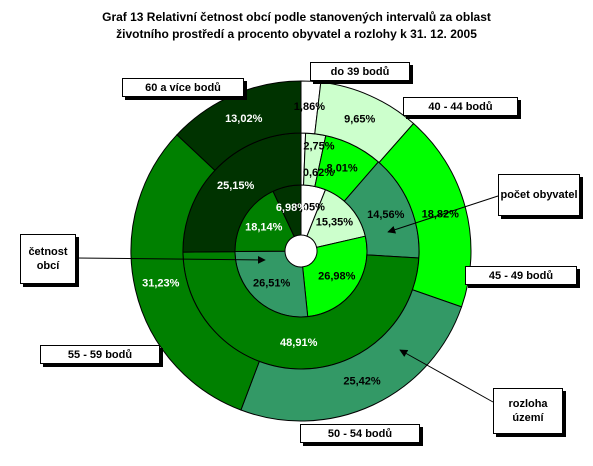 The width and height of the screenshot is (593, 466). Describe the element at coordinates (318, 173) in the screenshot. I see `data-label: 0,62%` at that location.